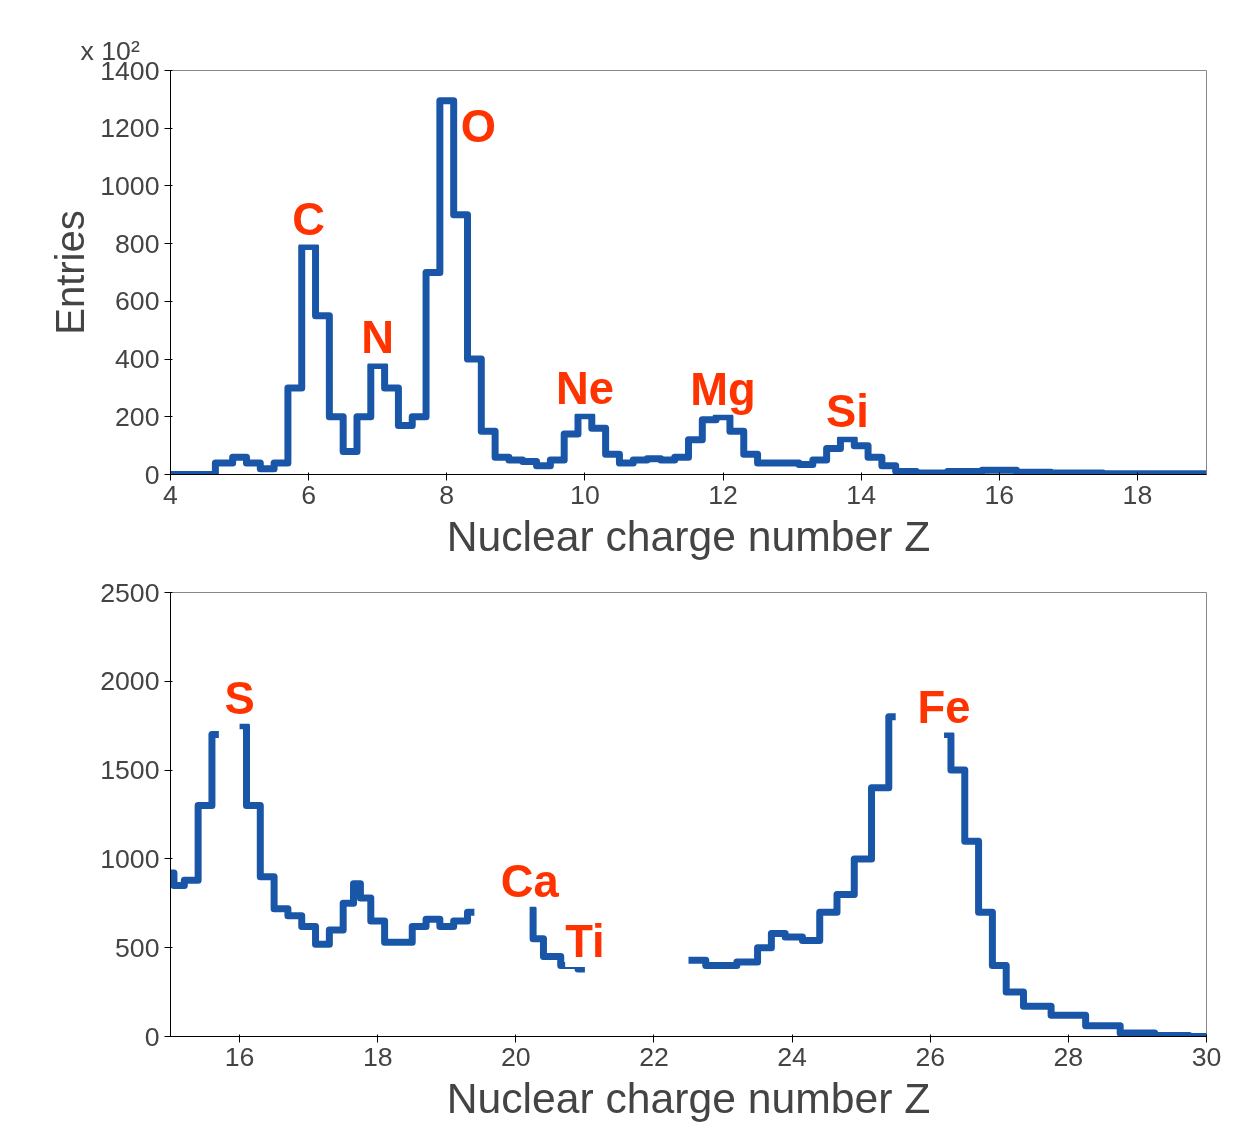 Image resolution: width=1236 pixels, height=1132 pixels. Describe the element at coordinates (378, 338) in the screenshot. I see `annotation: N` at that location.